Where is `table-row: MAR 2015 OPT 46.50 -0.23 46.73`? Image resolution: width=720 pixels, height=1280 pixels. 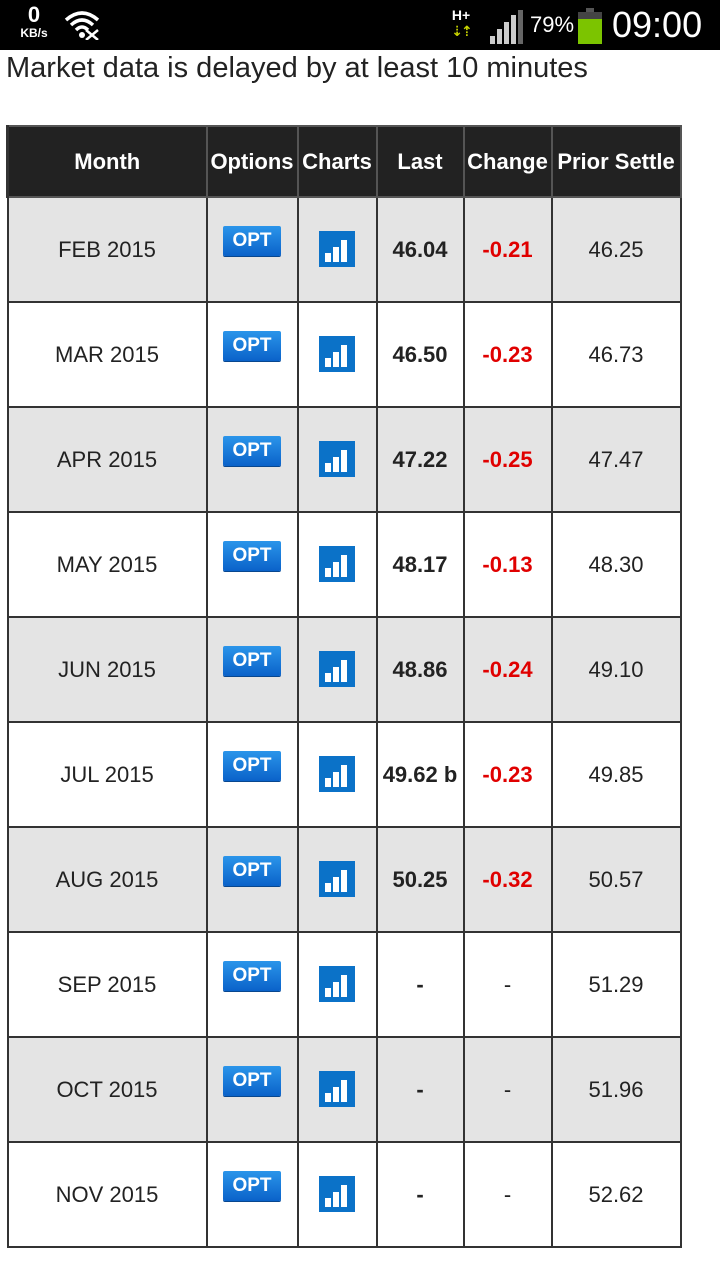 table-row: MAR 2015 OPT 46.50 -0.23 46.73 is located at coordinates (344, 354).